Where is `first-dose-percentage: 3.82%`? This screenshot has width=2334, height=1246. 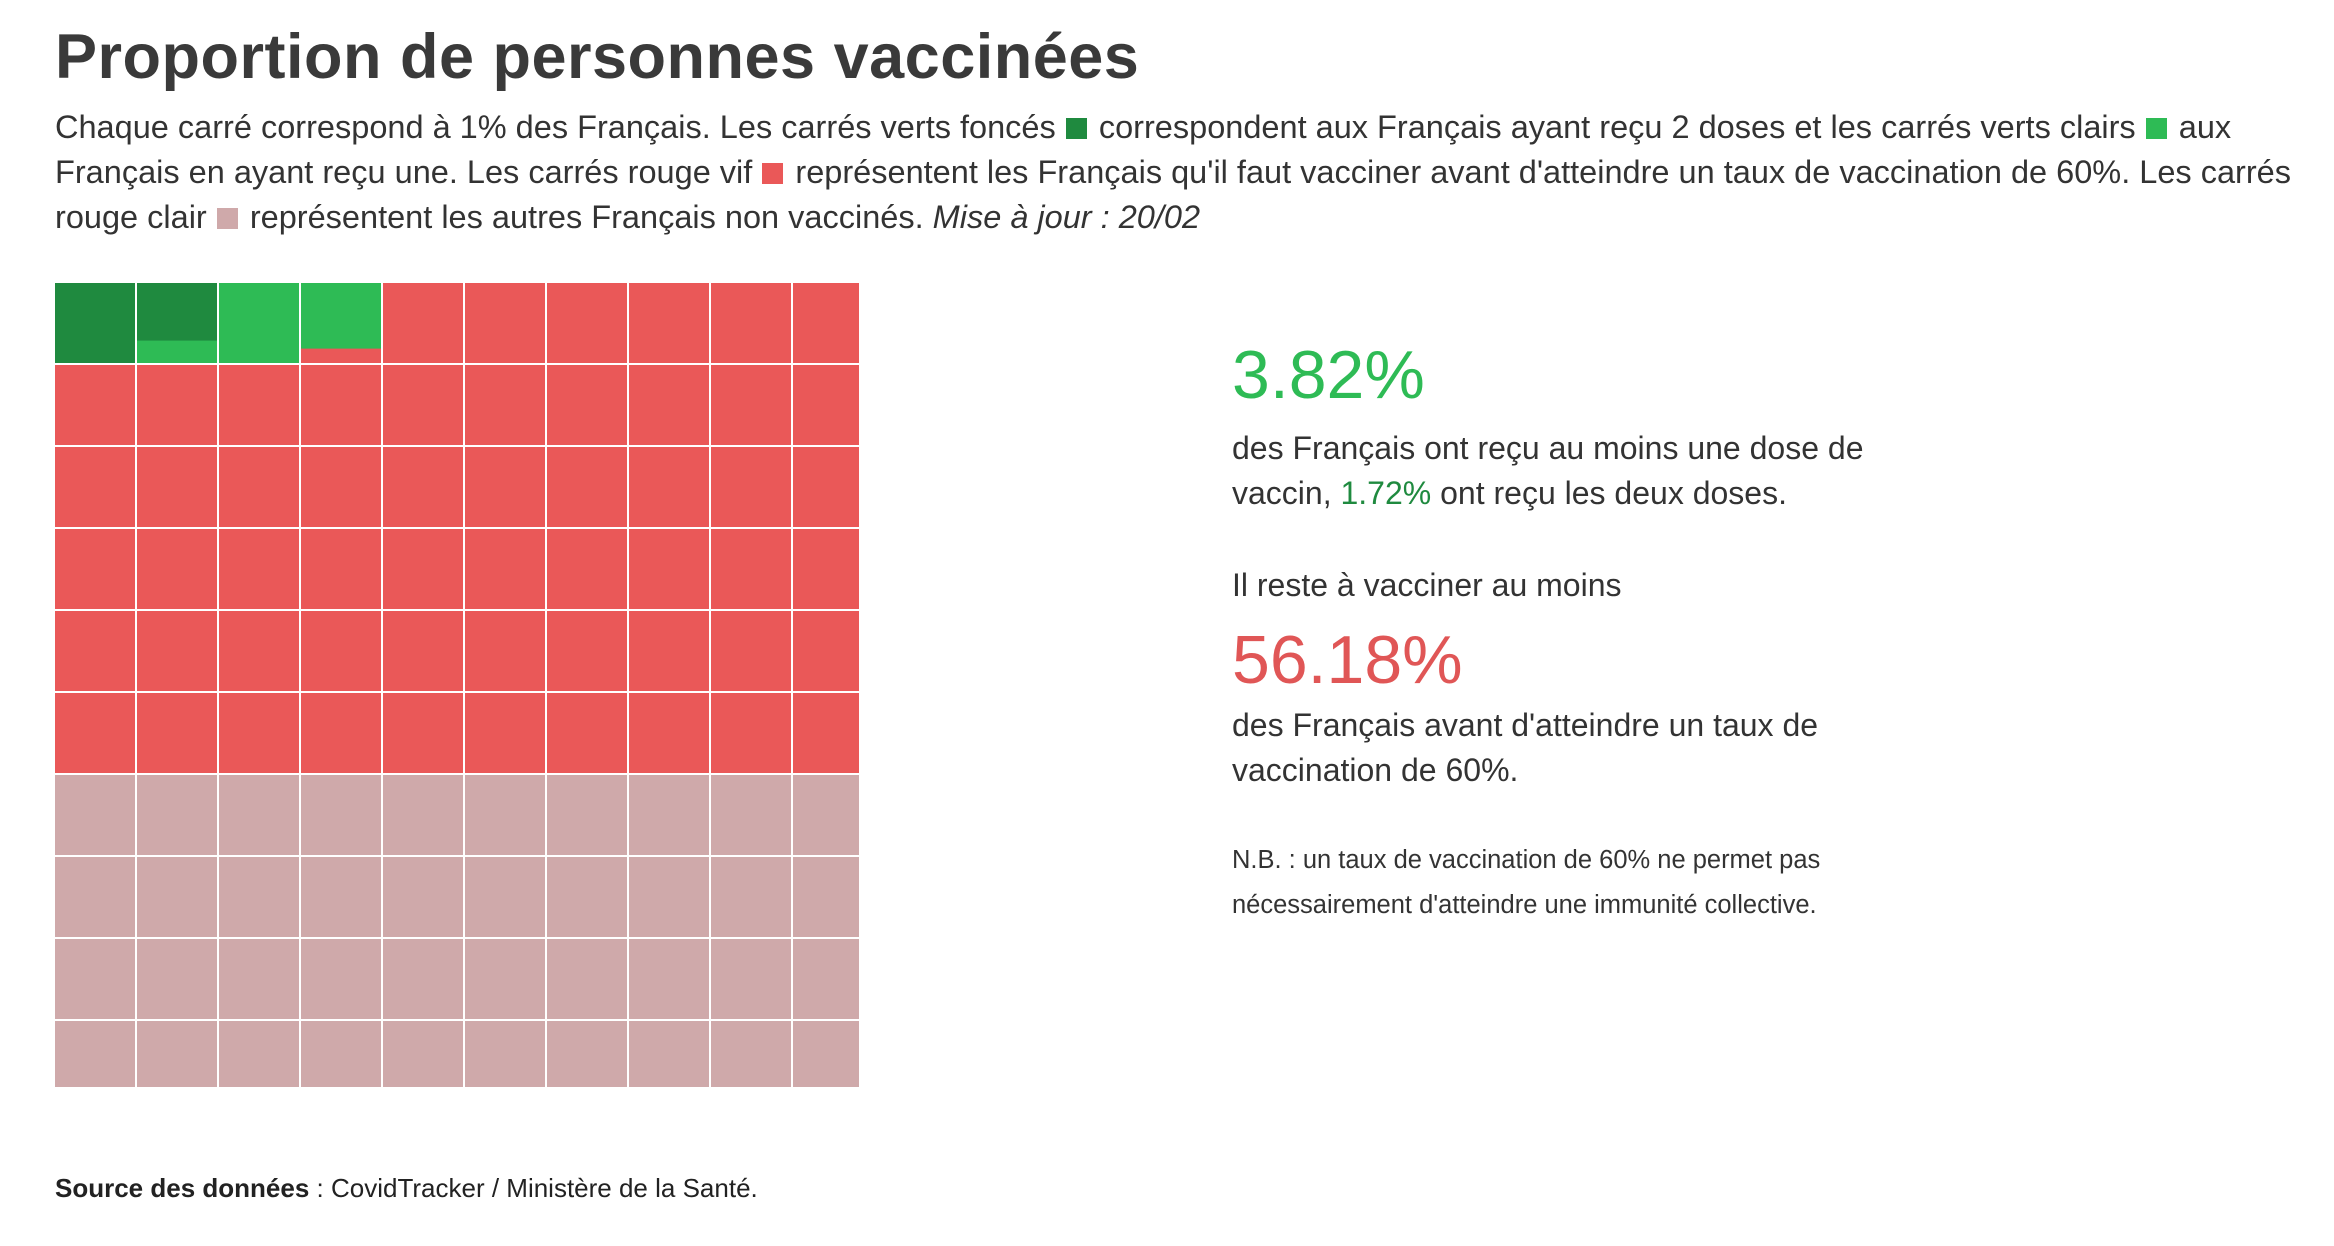 first-dose-percentage: 3.82% is located at coordinates (1328, 375).